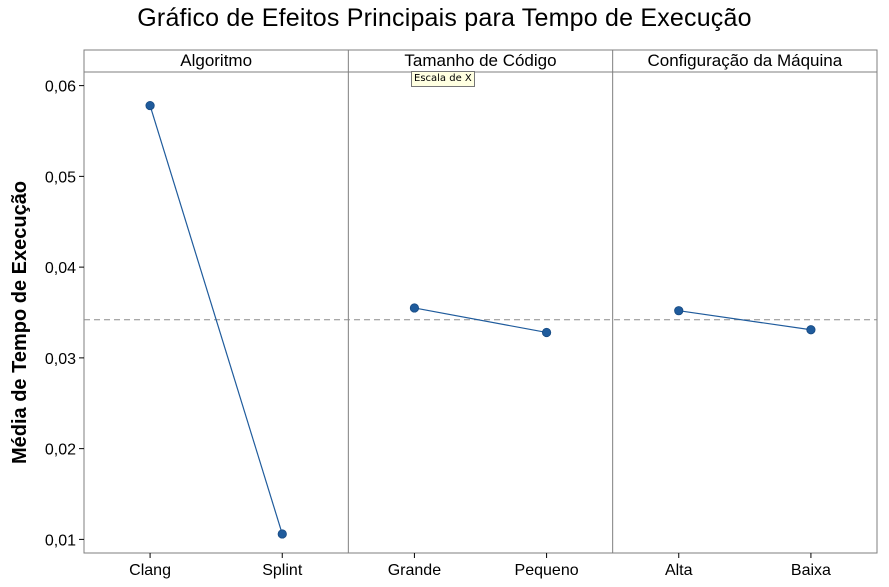  Describe the element at coordinates (60, 268) in the screenshot. I see `y-tick-label: 0,04` at that location.